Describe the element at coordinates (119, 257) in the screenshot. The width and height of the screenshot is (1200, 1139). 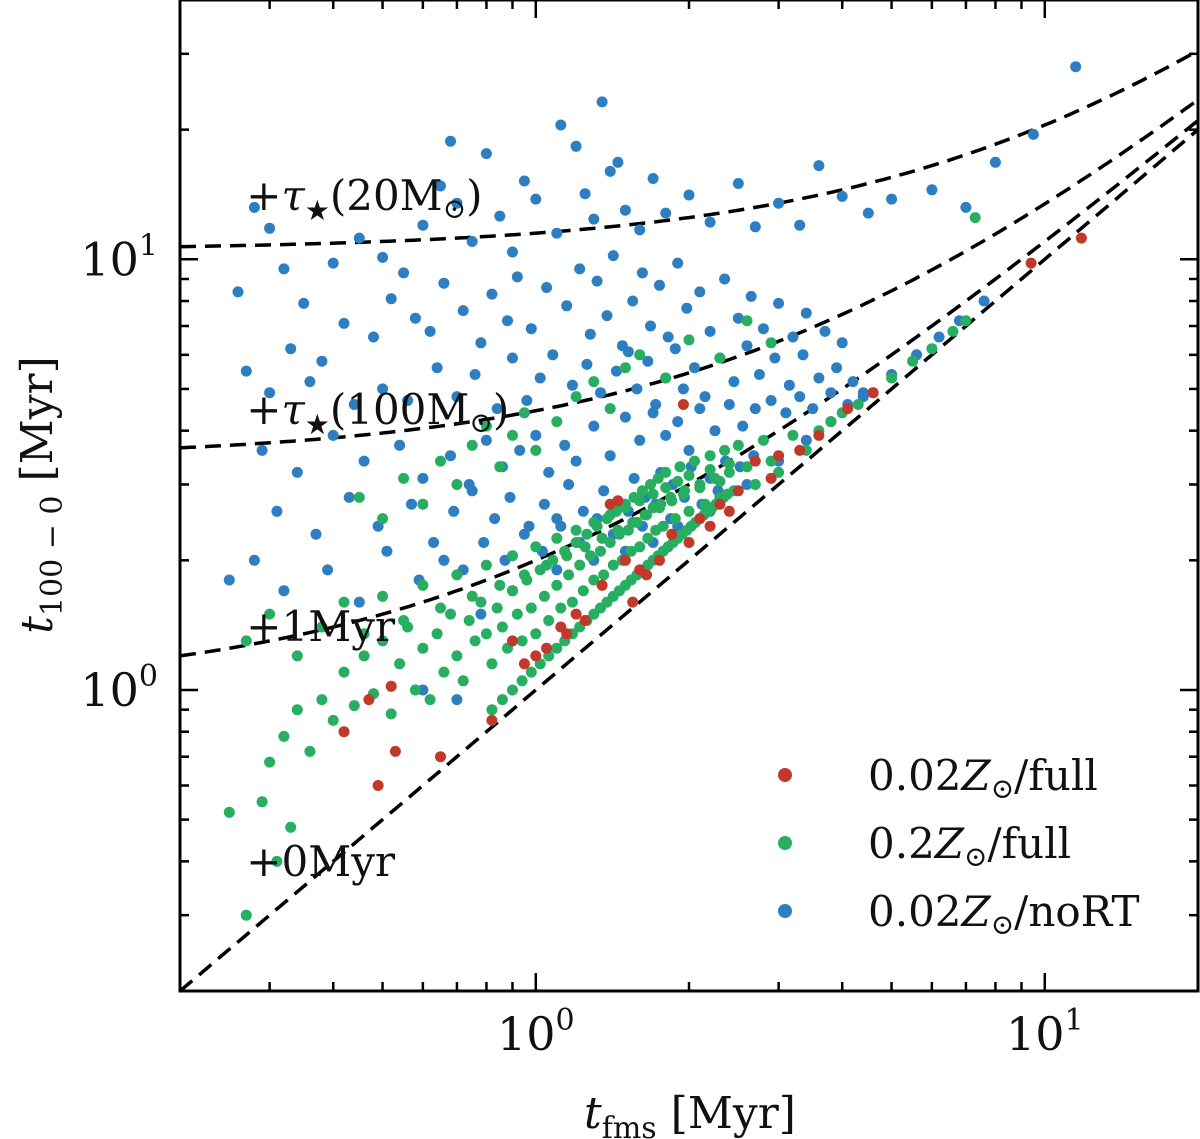
I see `y-tick-label-1: 101` at that location.